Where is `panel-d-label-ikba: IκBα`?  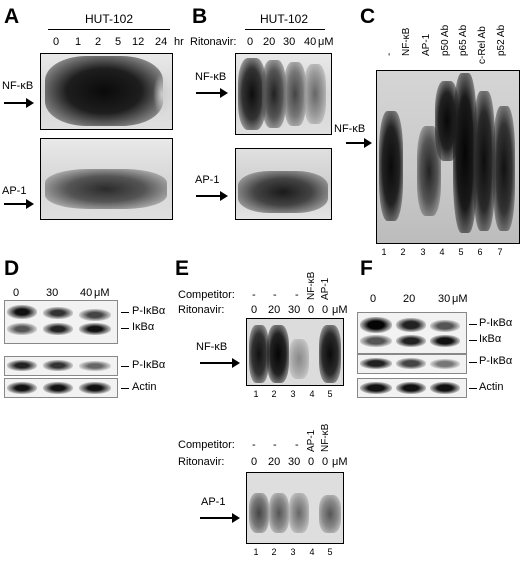 panel-d-label-ikba: IκBα is located at coordinates (143, 327).